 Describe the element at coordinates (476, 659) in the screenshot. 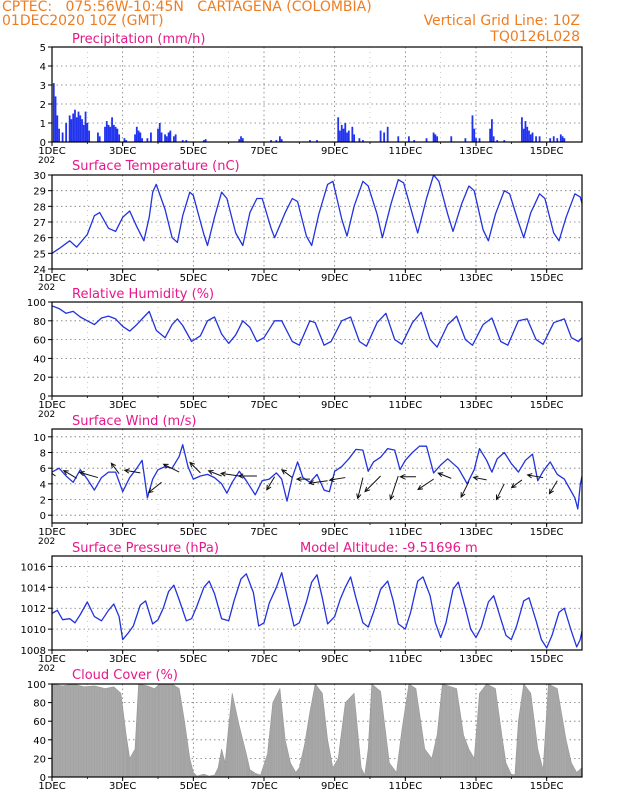

I see `pressure-xtick-label: 13DEC` at that location.